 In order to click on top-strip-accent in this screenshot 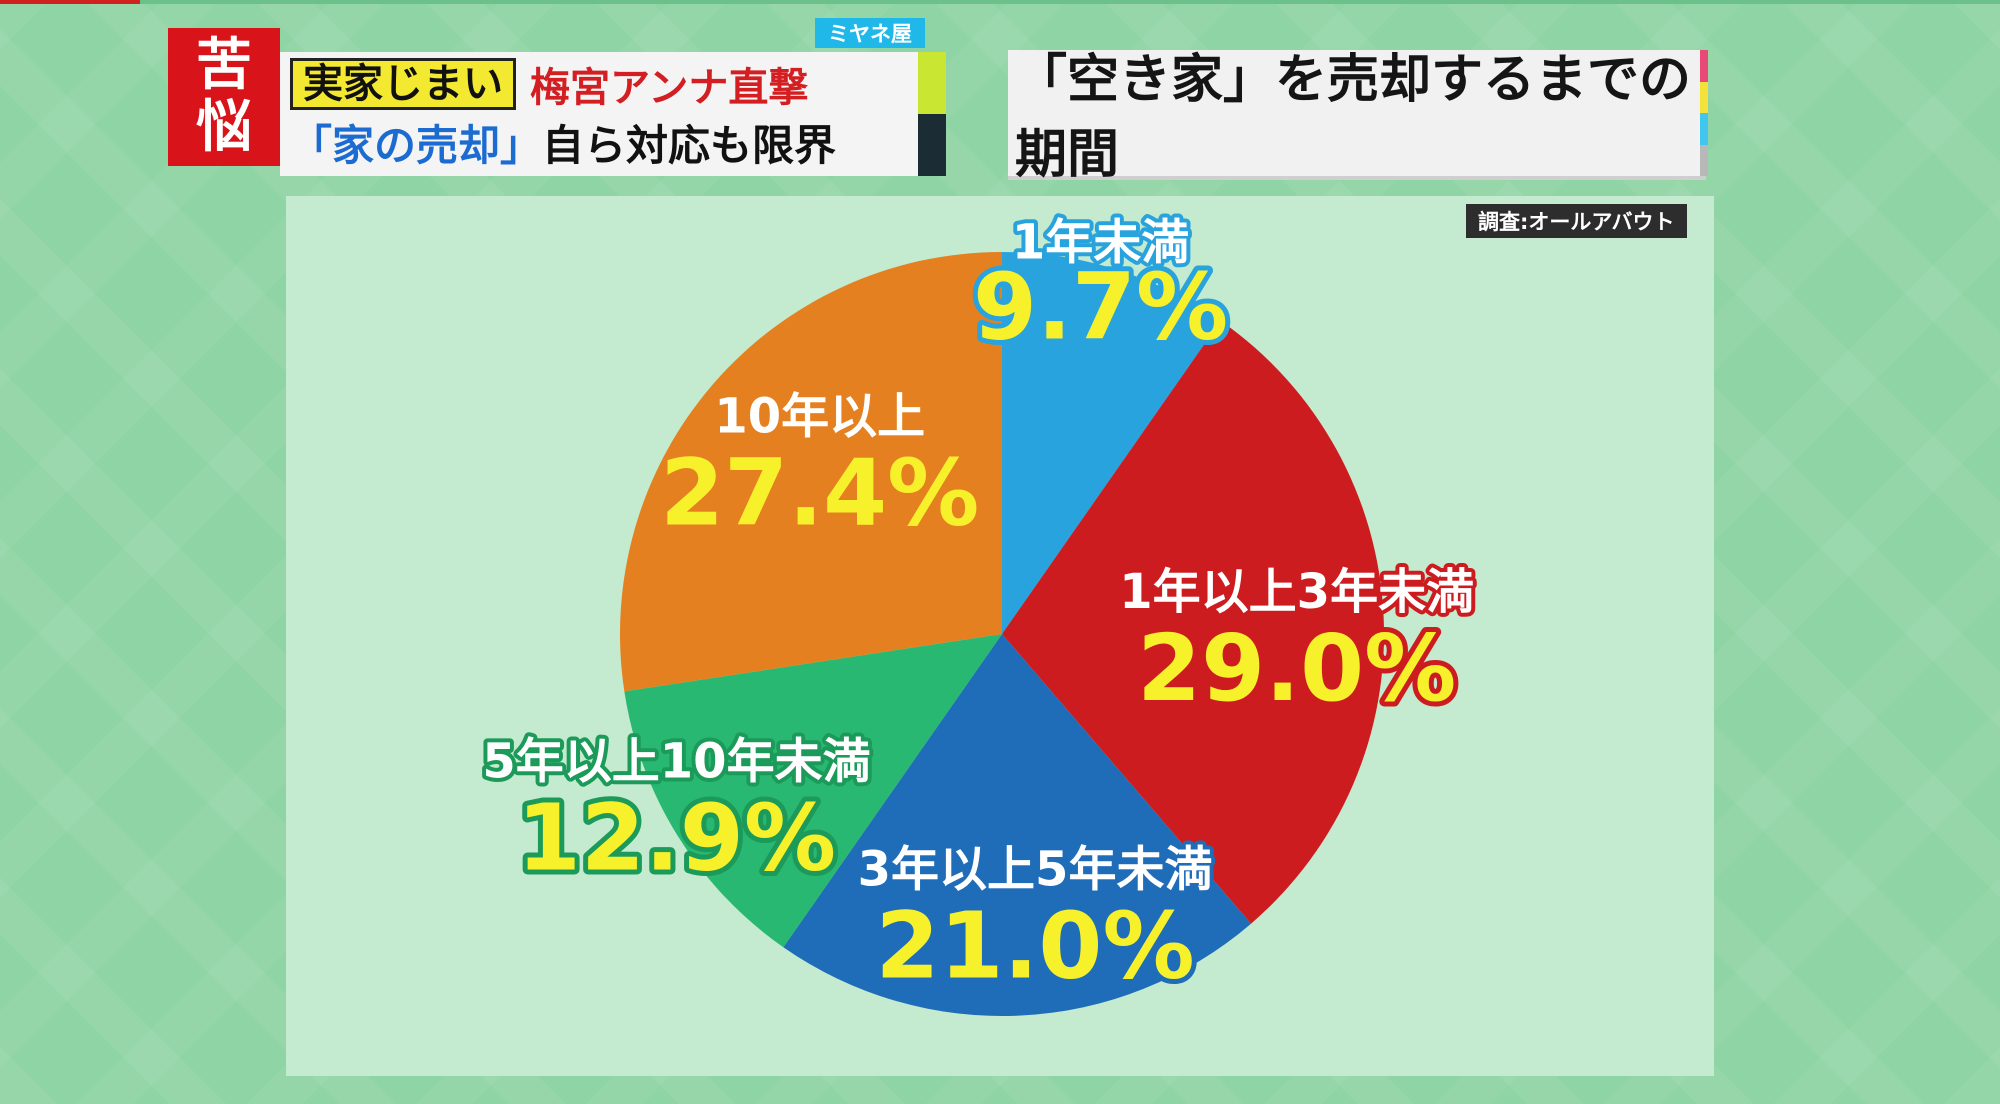, I will do `click(70, 2)`.